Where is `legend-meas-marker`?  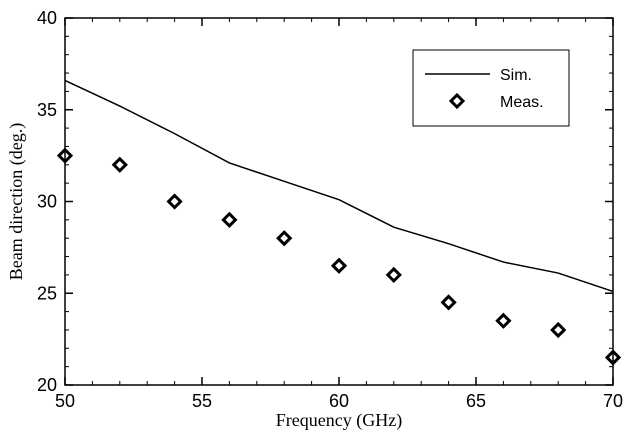 legend-meas-marker is located at coordinates (457, 101).